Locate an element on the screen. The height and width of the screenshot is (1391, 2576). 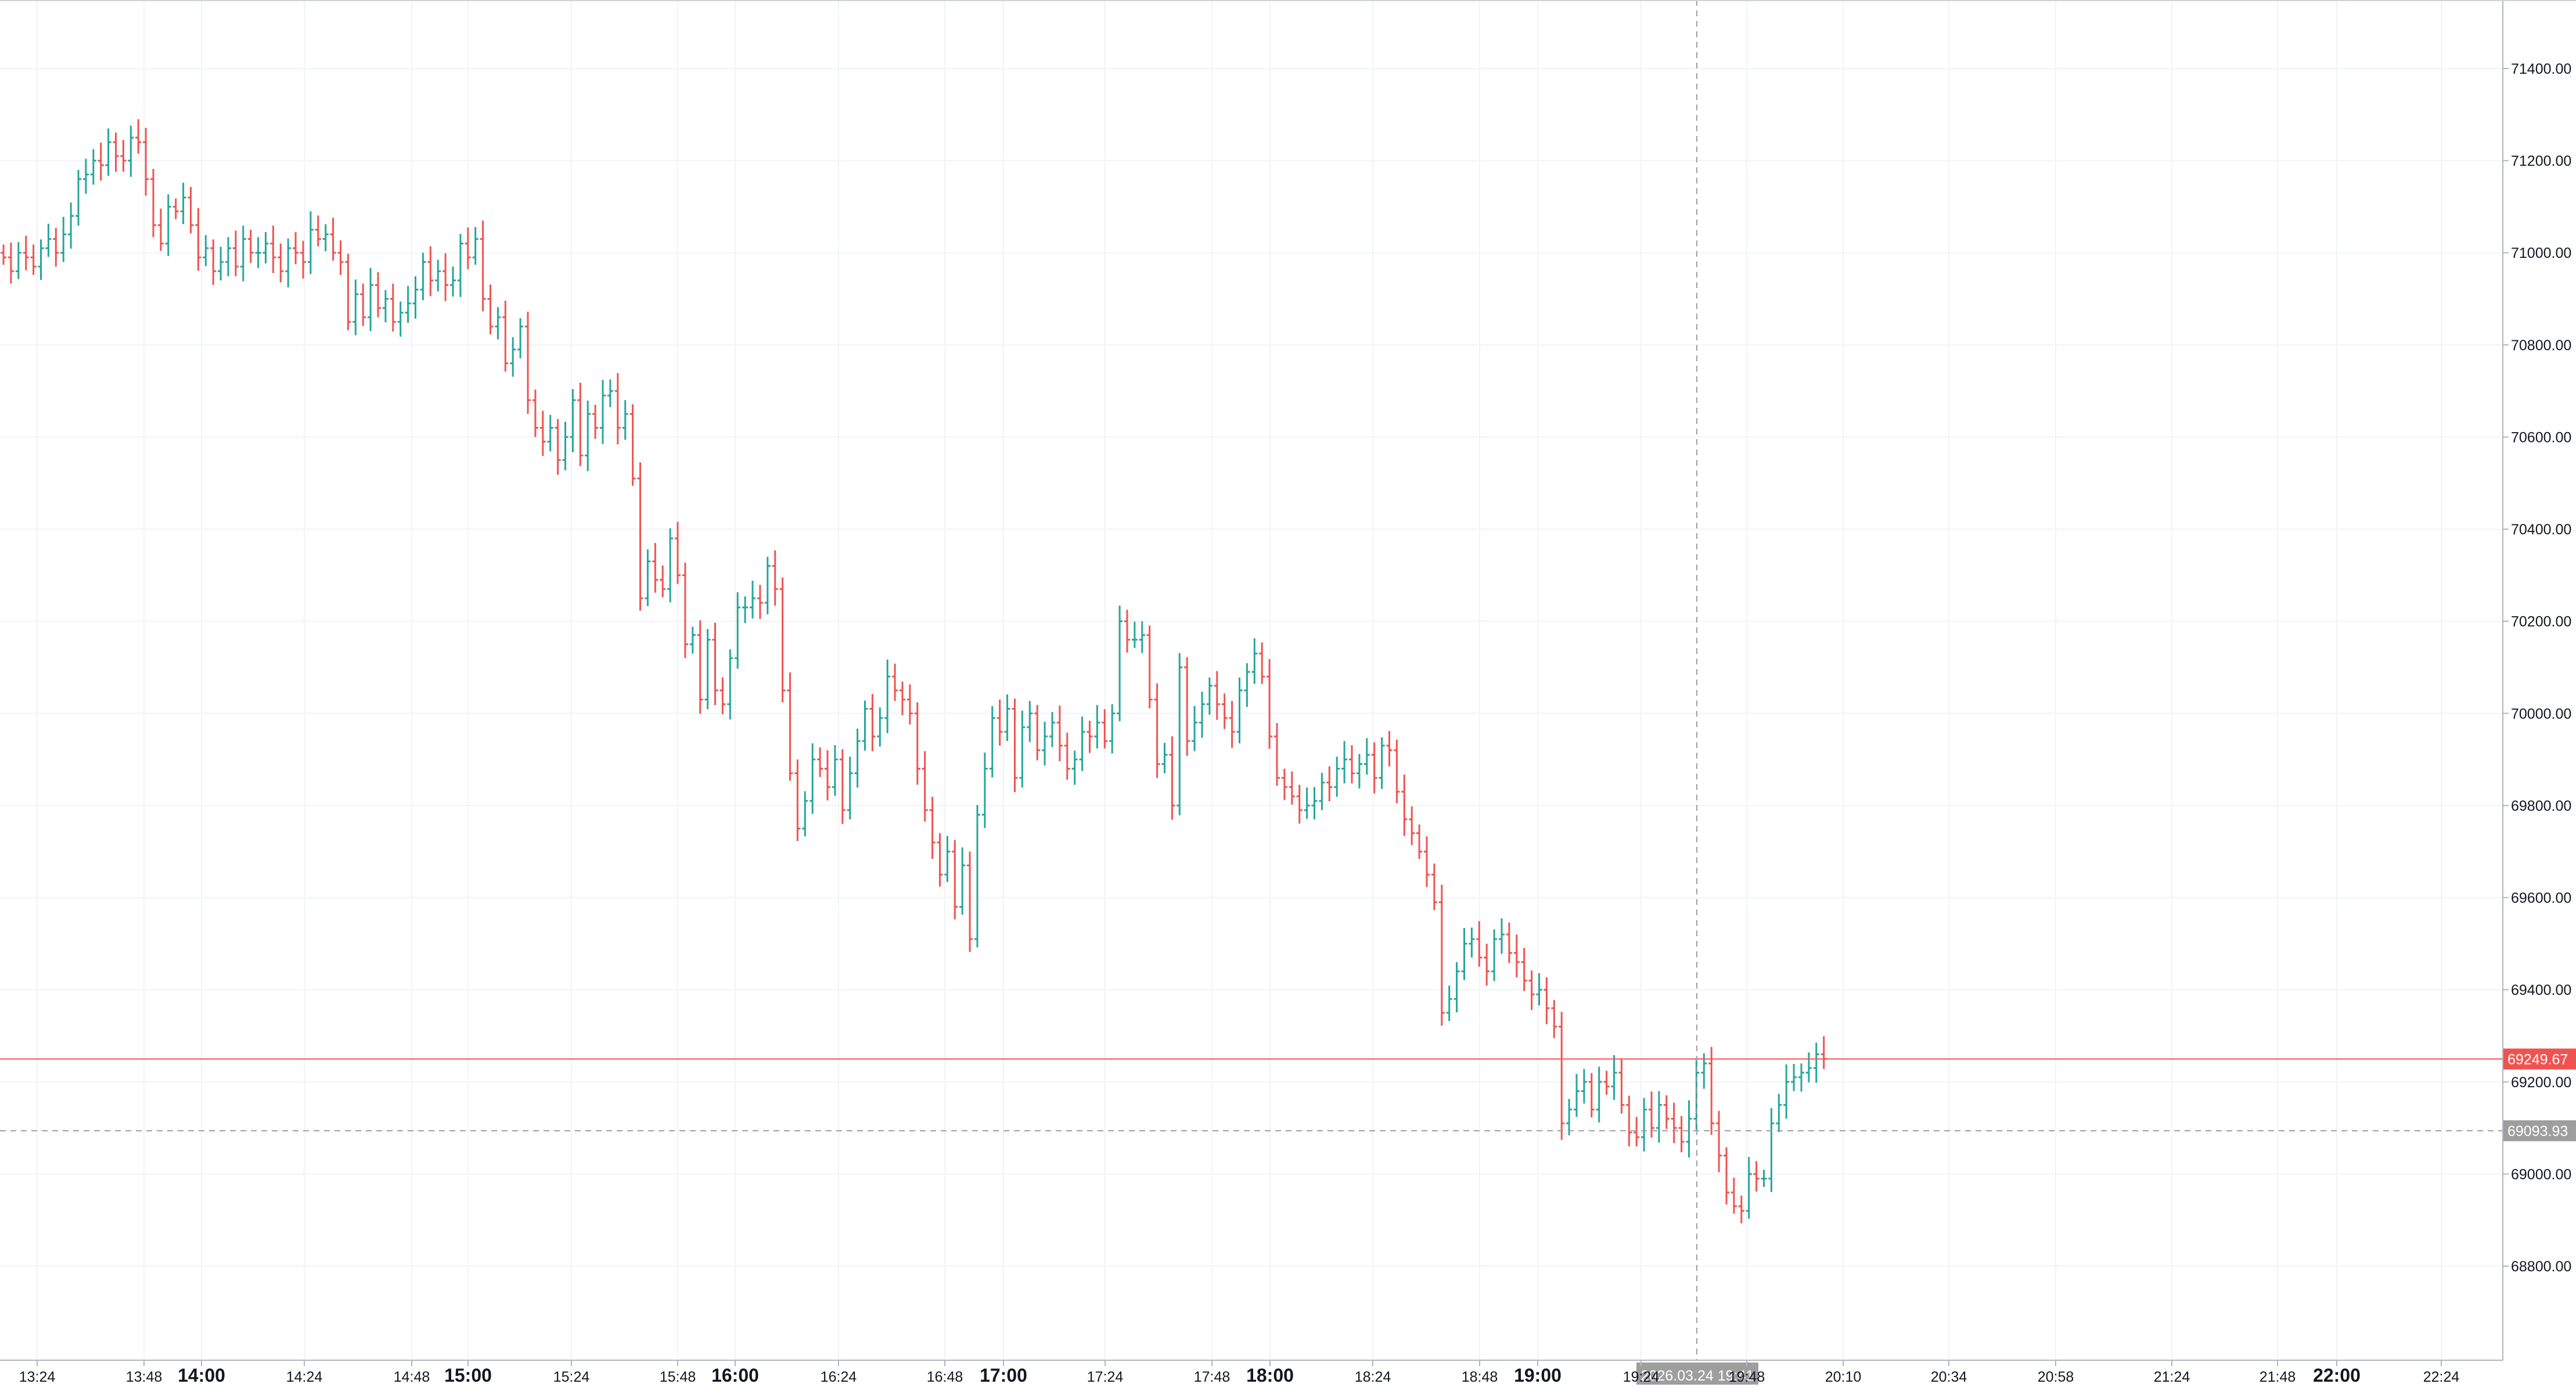
price-tick-label: 70000.00 is located at coordinates (2541, 714).